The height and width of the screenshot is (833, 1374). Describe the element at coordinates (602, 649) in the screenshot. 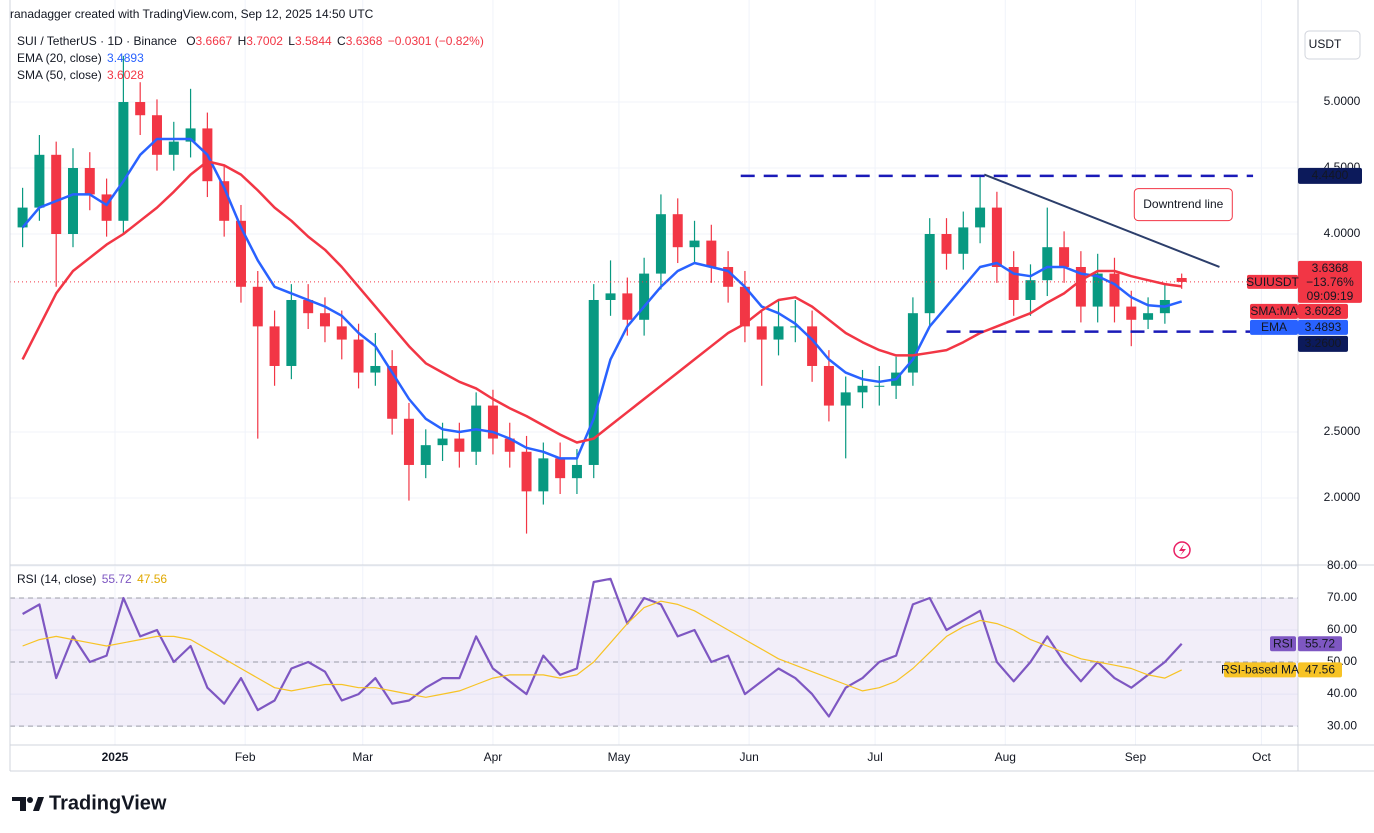

I see `indicator-line` at that location.